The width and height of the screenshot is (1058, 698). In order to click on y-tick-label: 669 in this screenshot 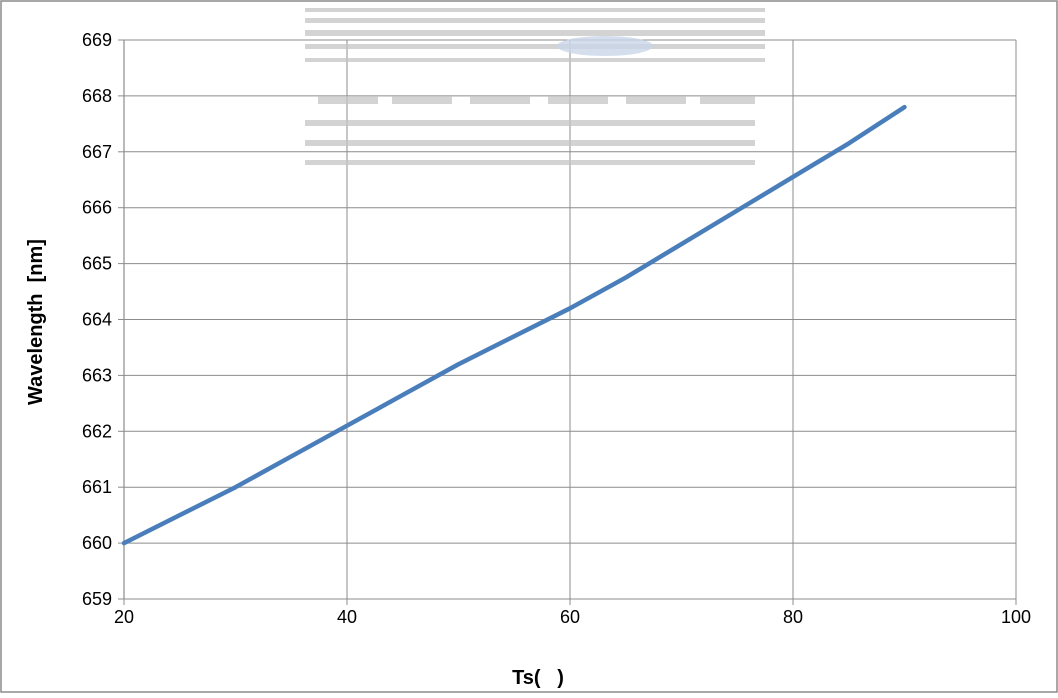, I will do `click(97, 40)`.